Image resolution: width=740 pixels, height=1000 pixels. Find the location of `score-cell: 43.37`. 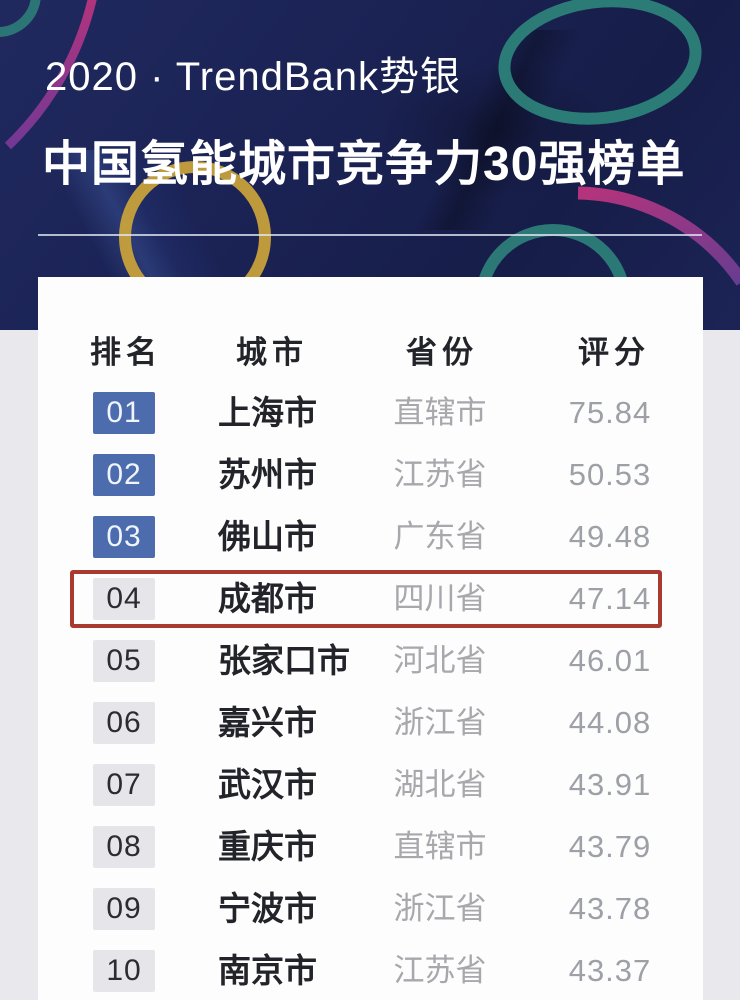

score-cell: 43.37 is located at coordinates (610, 970).